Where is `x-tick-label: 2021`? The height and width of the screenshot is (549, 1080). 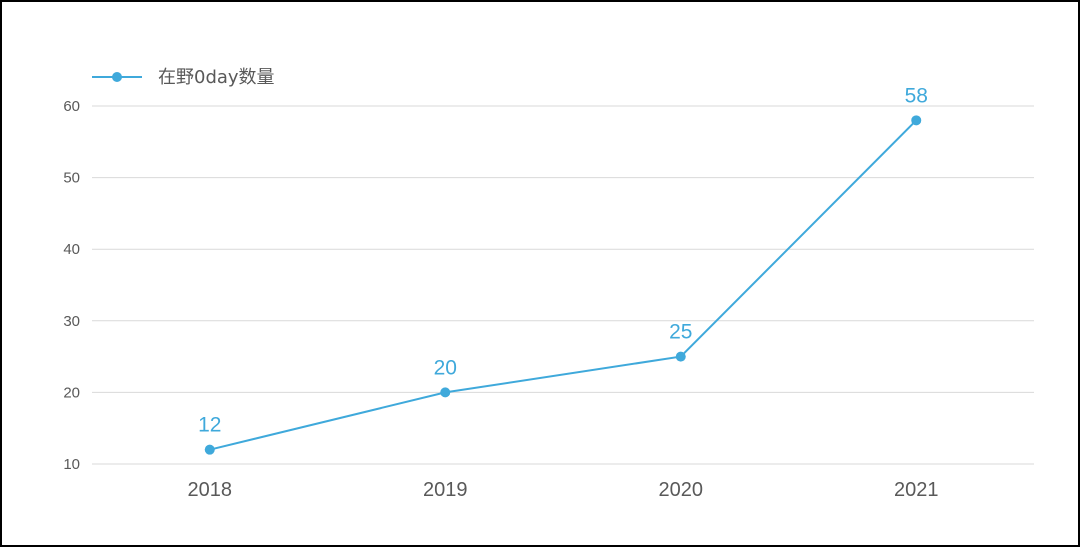 x-tick-label: 2021 is located at coordinates (916, 490).